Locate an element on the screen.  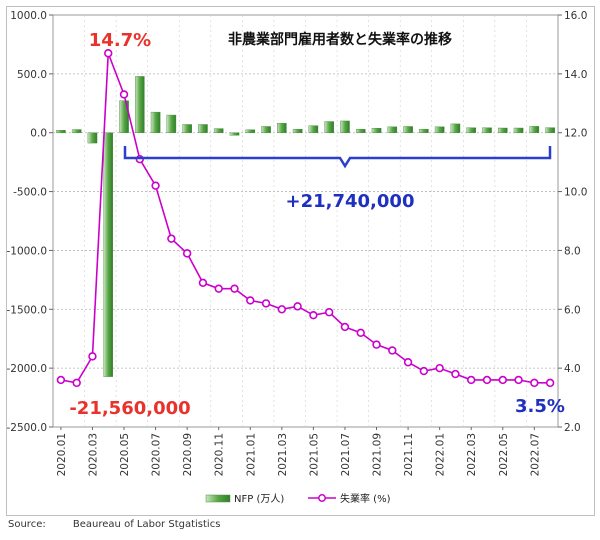
x-tick-label: 2022.03 is located at coordinates (472, 454).